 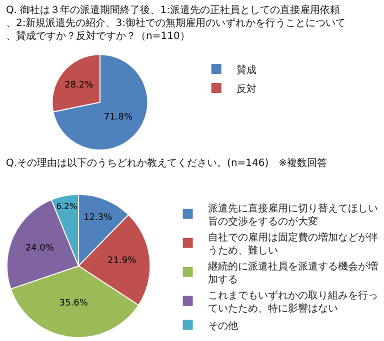 What do you see at coordinates (176, 23) in the screenshot?
I see `chart-title: Q. 御社は３年の派遣期間終了後、1:派遣先の正社員としての直接雇用依頼、2:新規派遣先の紹介、3:御社での無期雇用のいずれかを行うことについて、賛成ですか？反対ですか？（n=110）` at bounding box center [176, 23].